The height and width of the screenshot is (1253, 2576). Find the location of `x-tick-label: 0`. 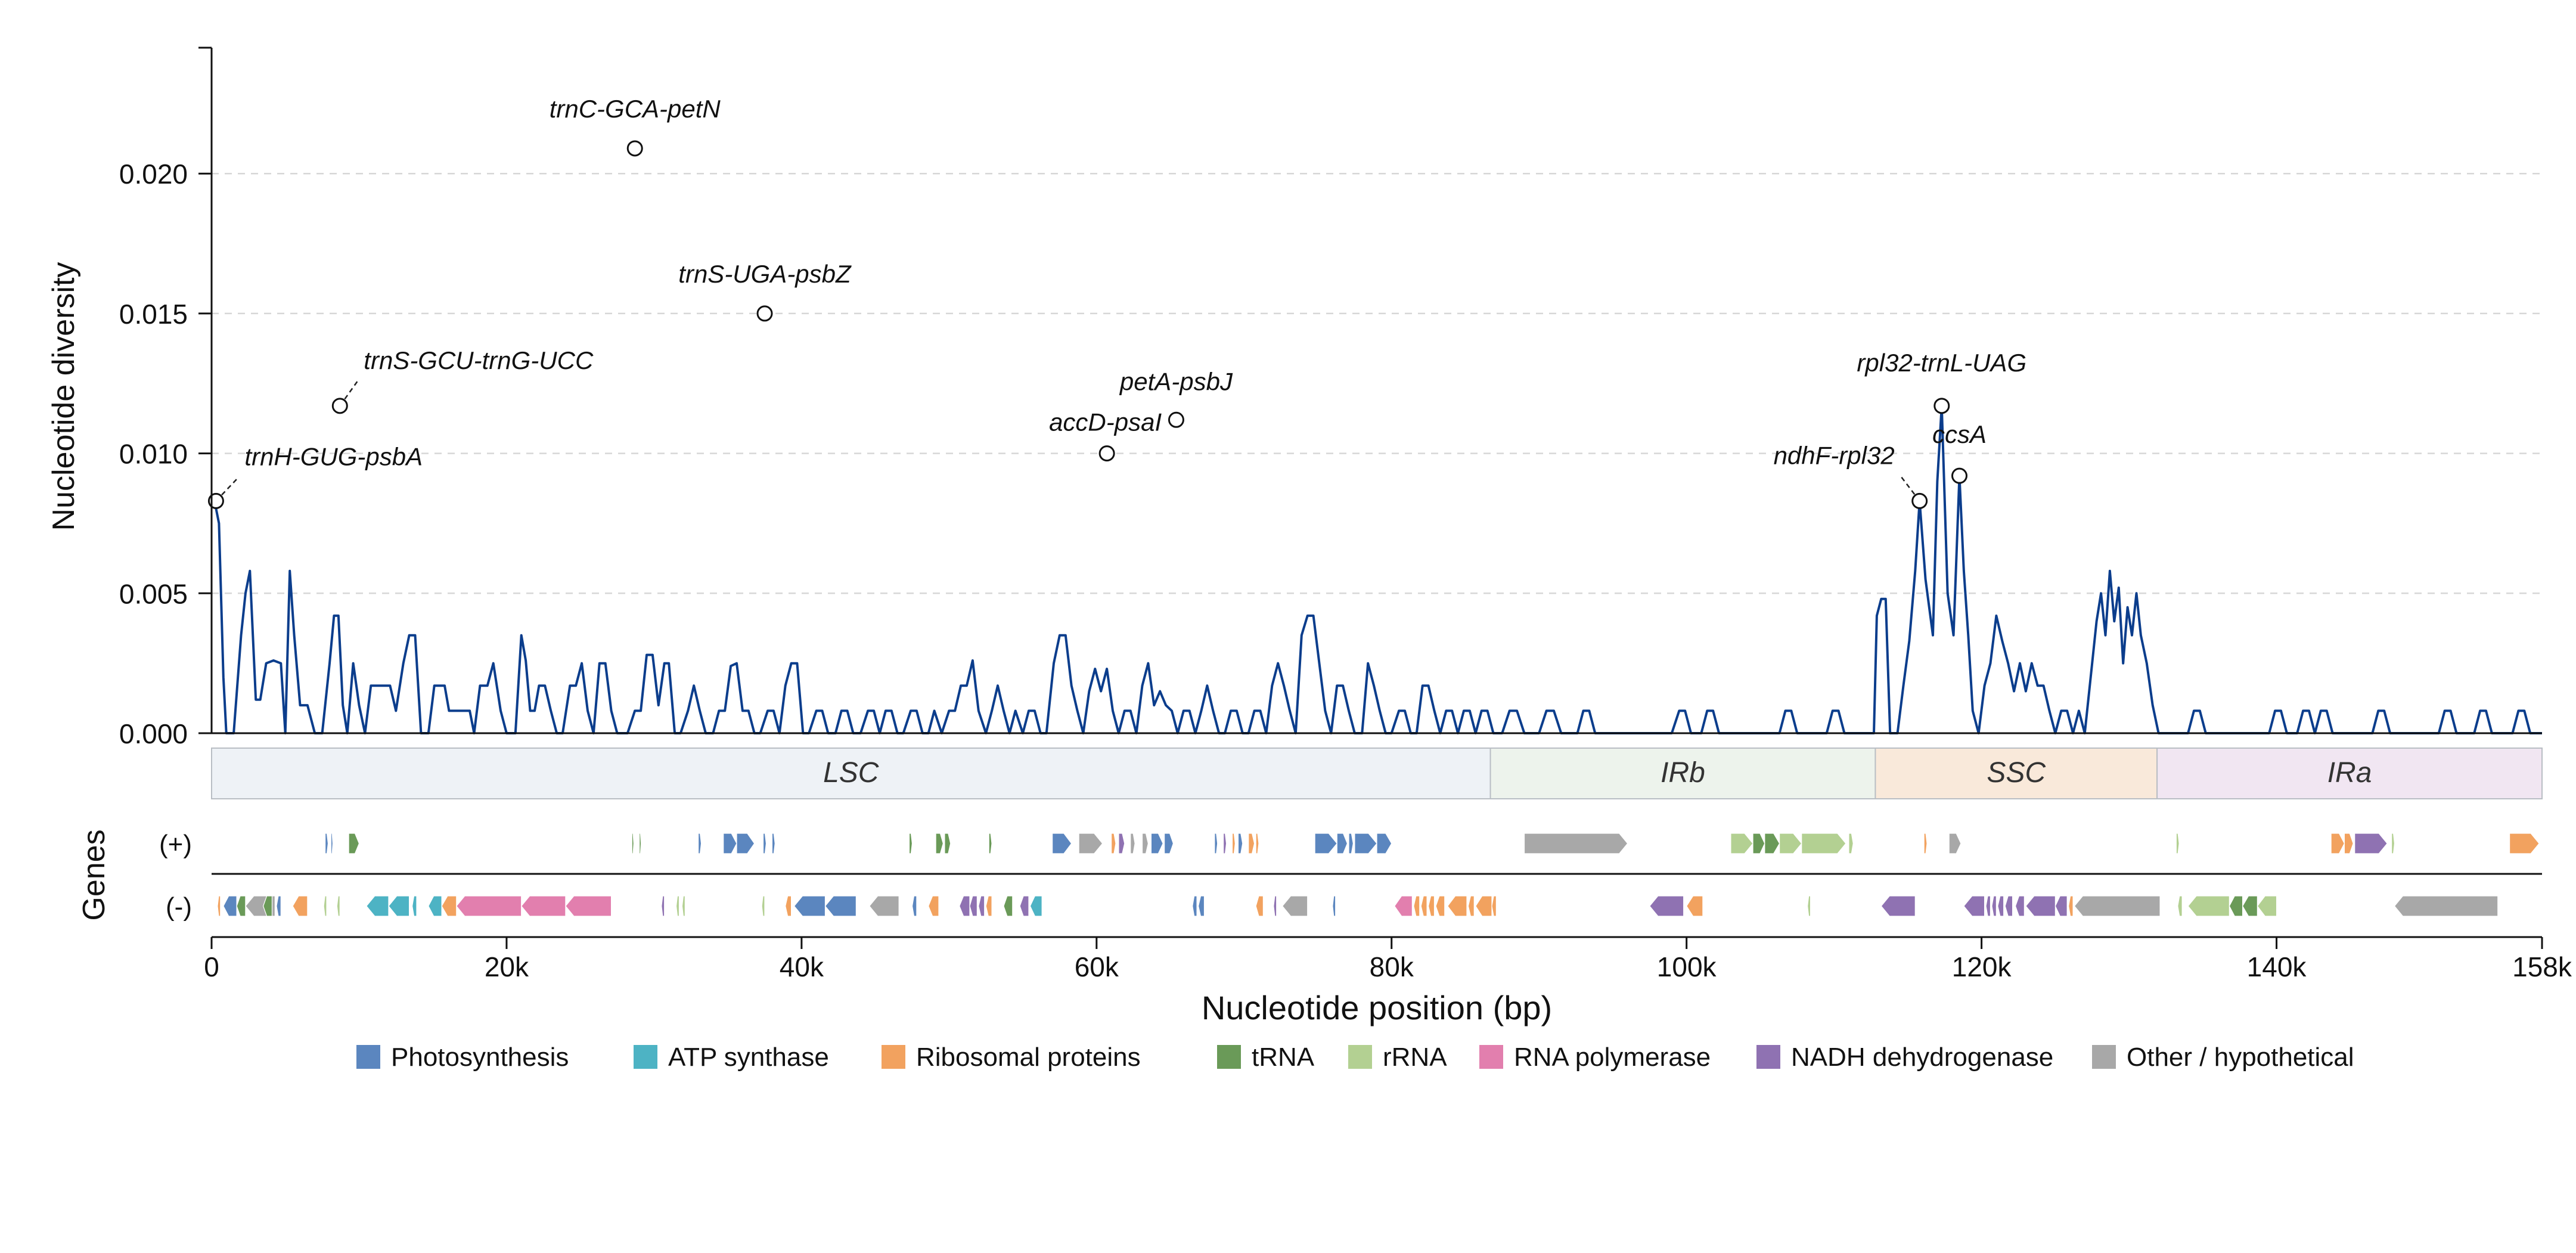

x-tick-label: 0 is located at coordinates (211, 966).